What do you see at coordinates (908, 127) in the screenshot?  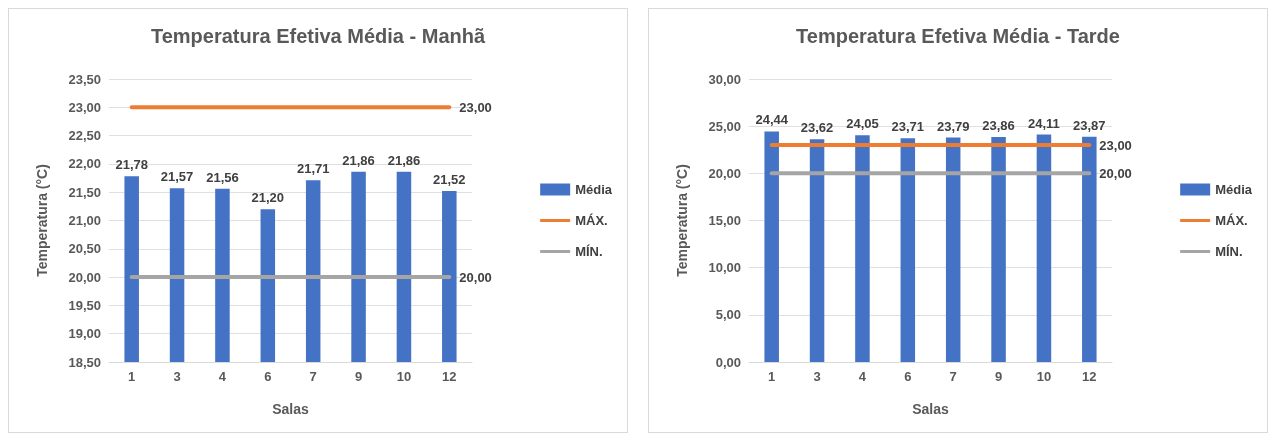 I see `data-label: 23,71` at bounding box center [908, 127].